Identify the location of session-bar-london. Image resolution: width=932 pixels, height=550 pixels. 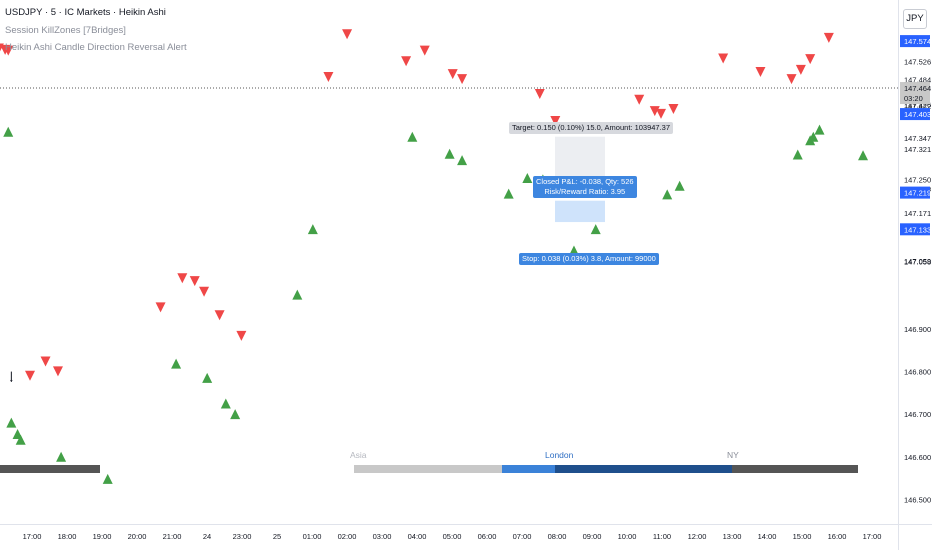
(528, 469).